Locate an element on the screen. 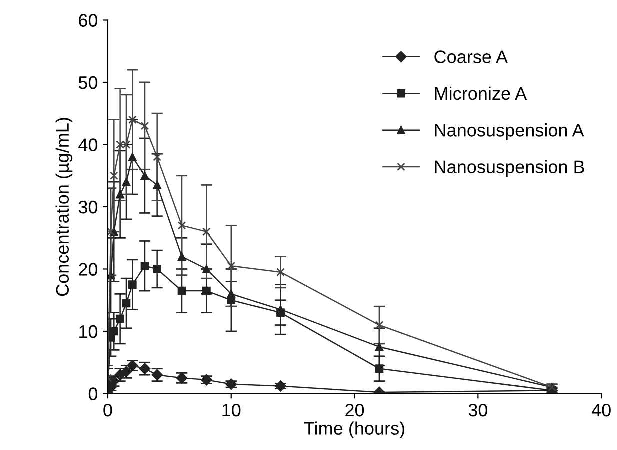 The height and width of the screenshot is (450, 617). y-tick-label: 10 is located at coordinates (89, 331).